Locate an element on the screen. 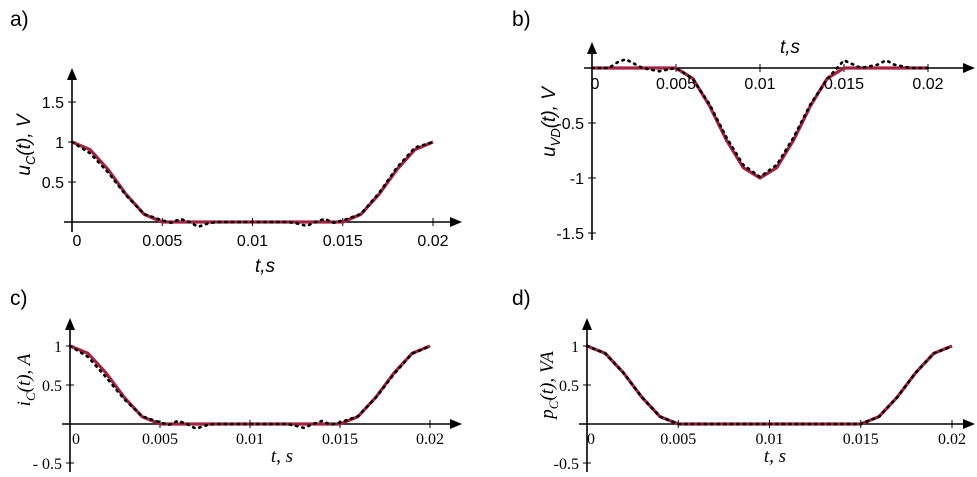 The width and height of the screenshot is (977, 477). panel-label: d) is located at coordinates (521, 298).